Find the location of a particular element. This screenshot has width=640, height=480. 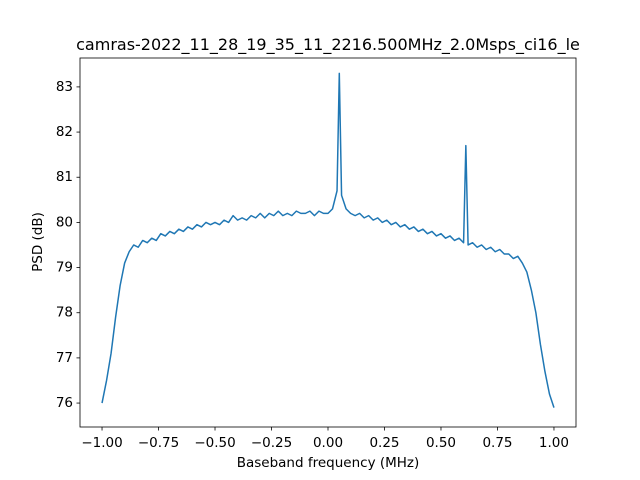

x-tick-label: −0.50 is located at coordinates (214, 443).